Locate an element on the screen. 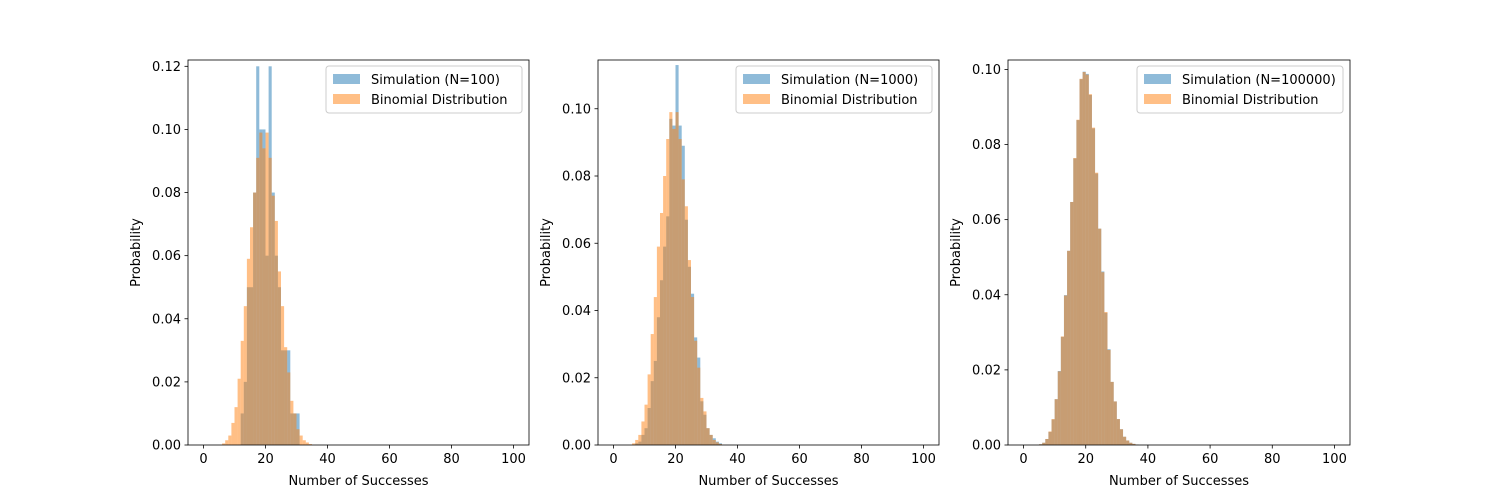 This screenshot has width=1500, height=500. legend-label: Simulation (N=1000) is located at coordinates (849, 80).